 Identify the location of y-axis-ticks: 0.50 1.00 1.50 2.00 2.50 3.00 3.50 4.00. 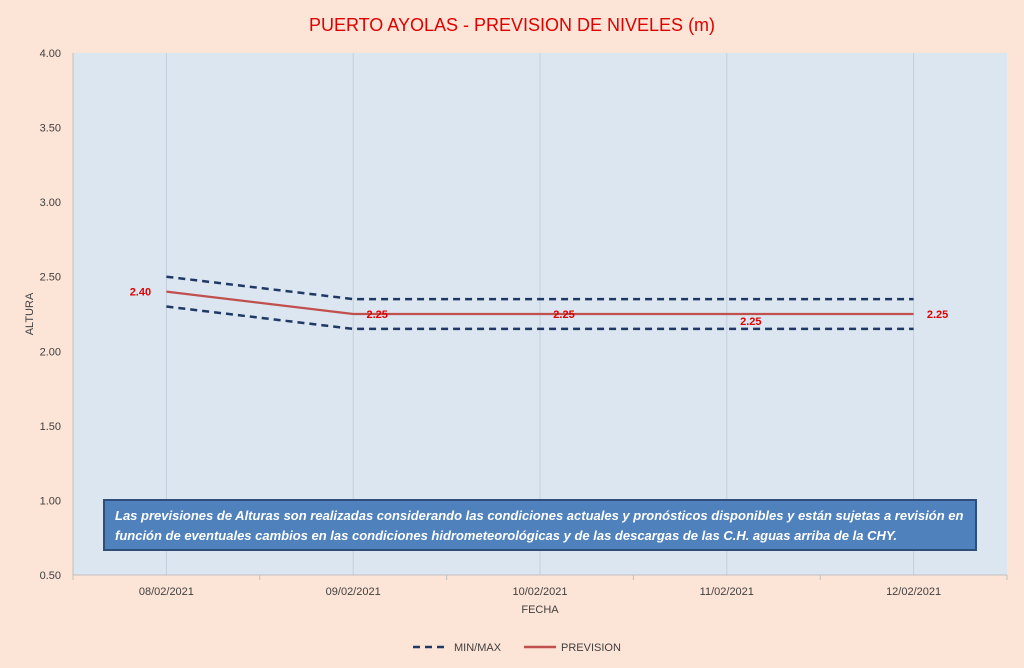
(50, 315).